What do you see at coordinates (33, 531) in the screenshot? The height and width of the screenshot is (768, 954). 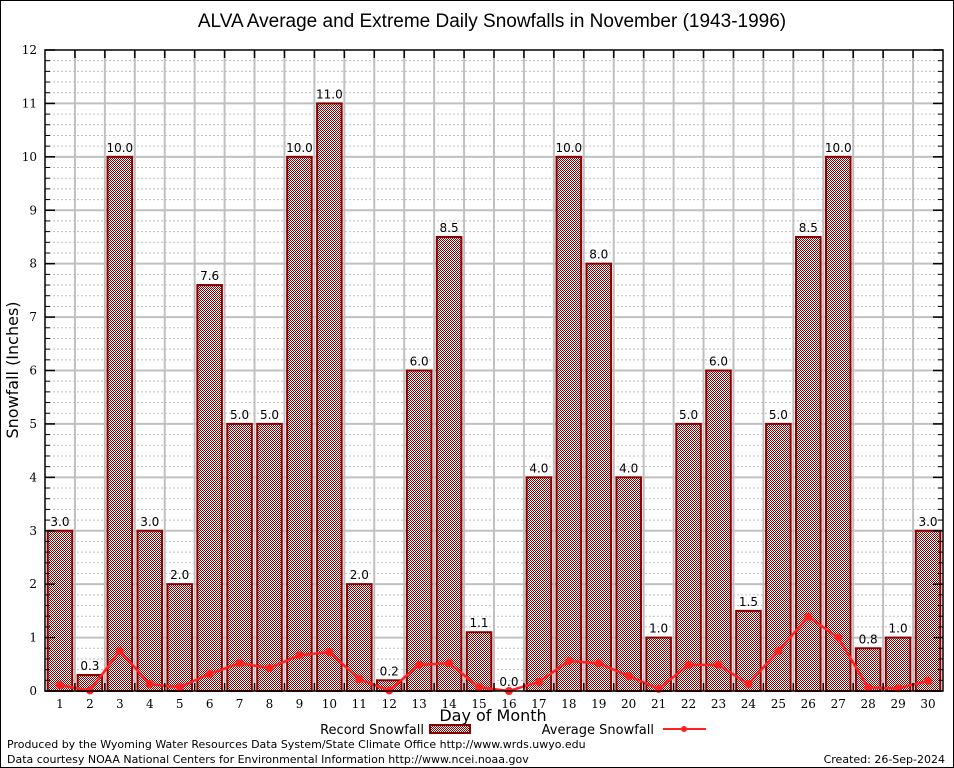 I see `y-tick-label: 3` at bounding box center [33, 531].